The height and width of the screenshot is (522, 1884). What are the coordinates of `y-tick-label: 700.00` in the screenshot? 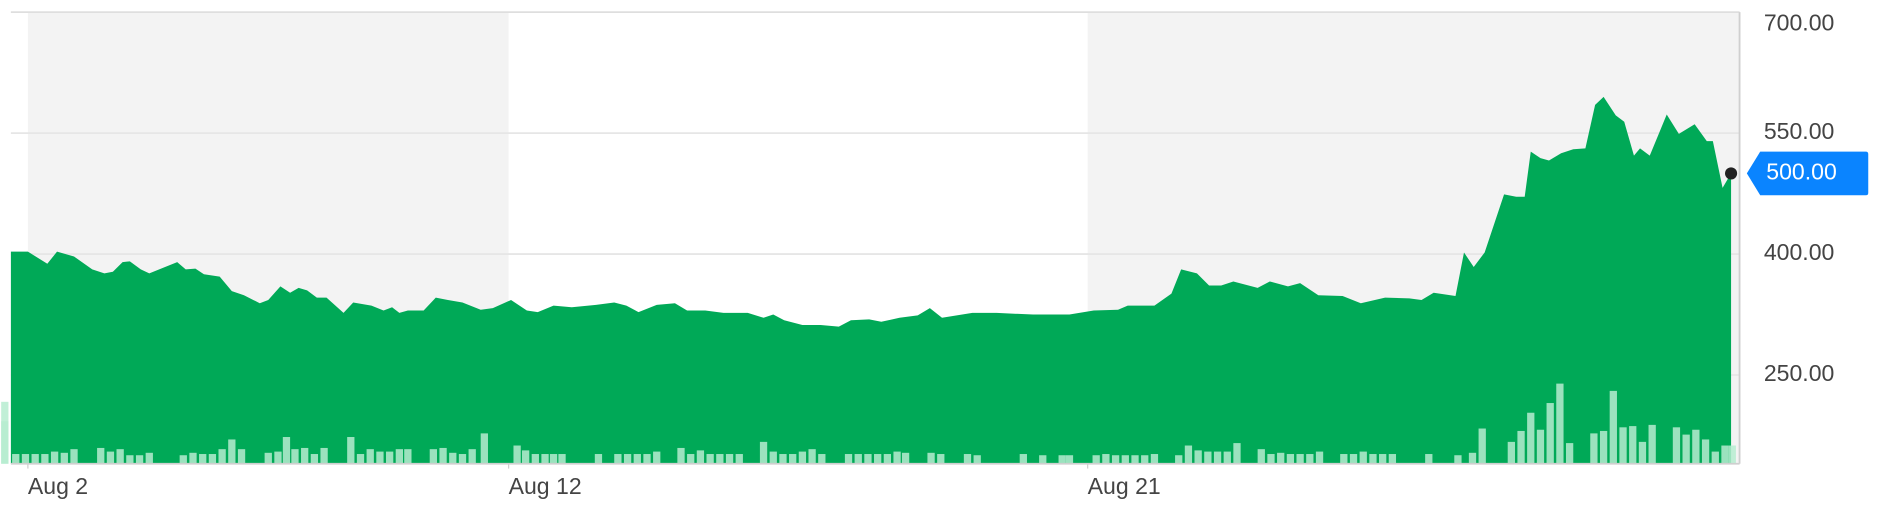 It's located at (1799, 22).